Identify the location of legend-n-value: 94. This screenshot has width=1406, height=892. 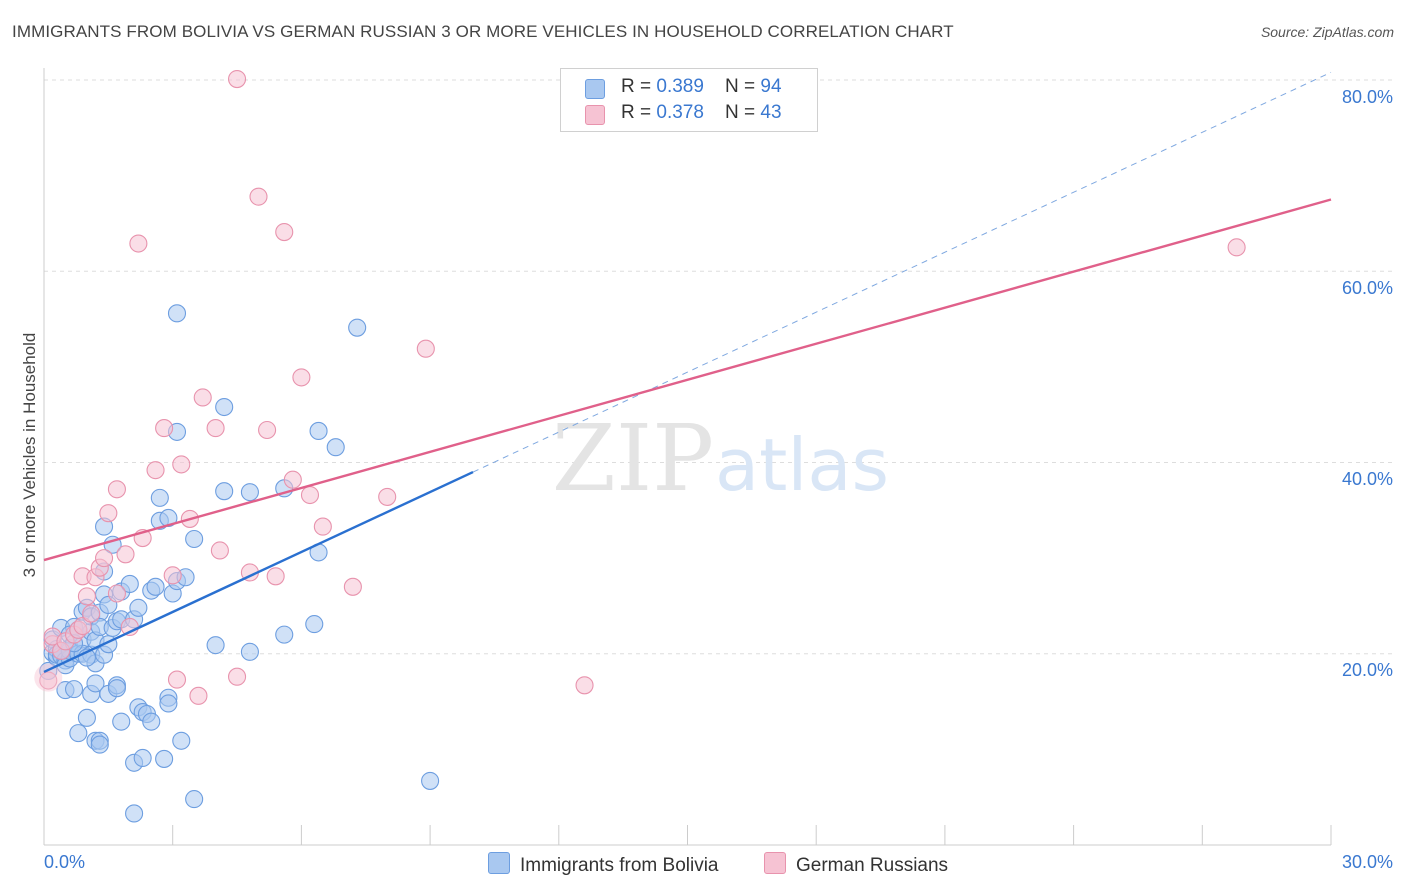
(771, 86).